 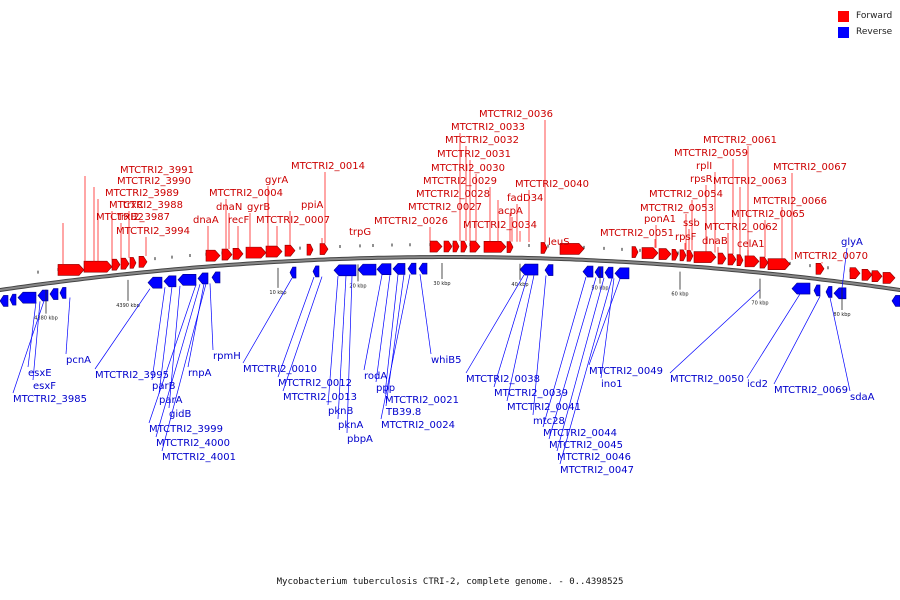 I want to click on legend-reverse-label: Reverse, so click(x=874, y=32).